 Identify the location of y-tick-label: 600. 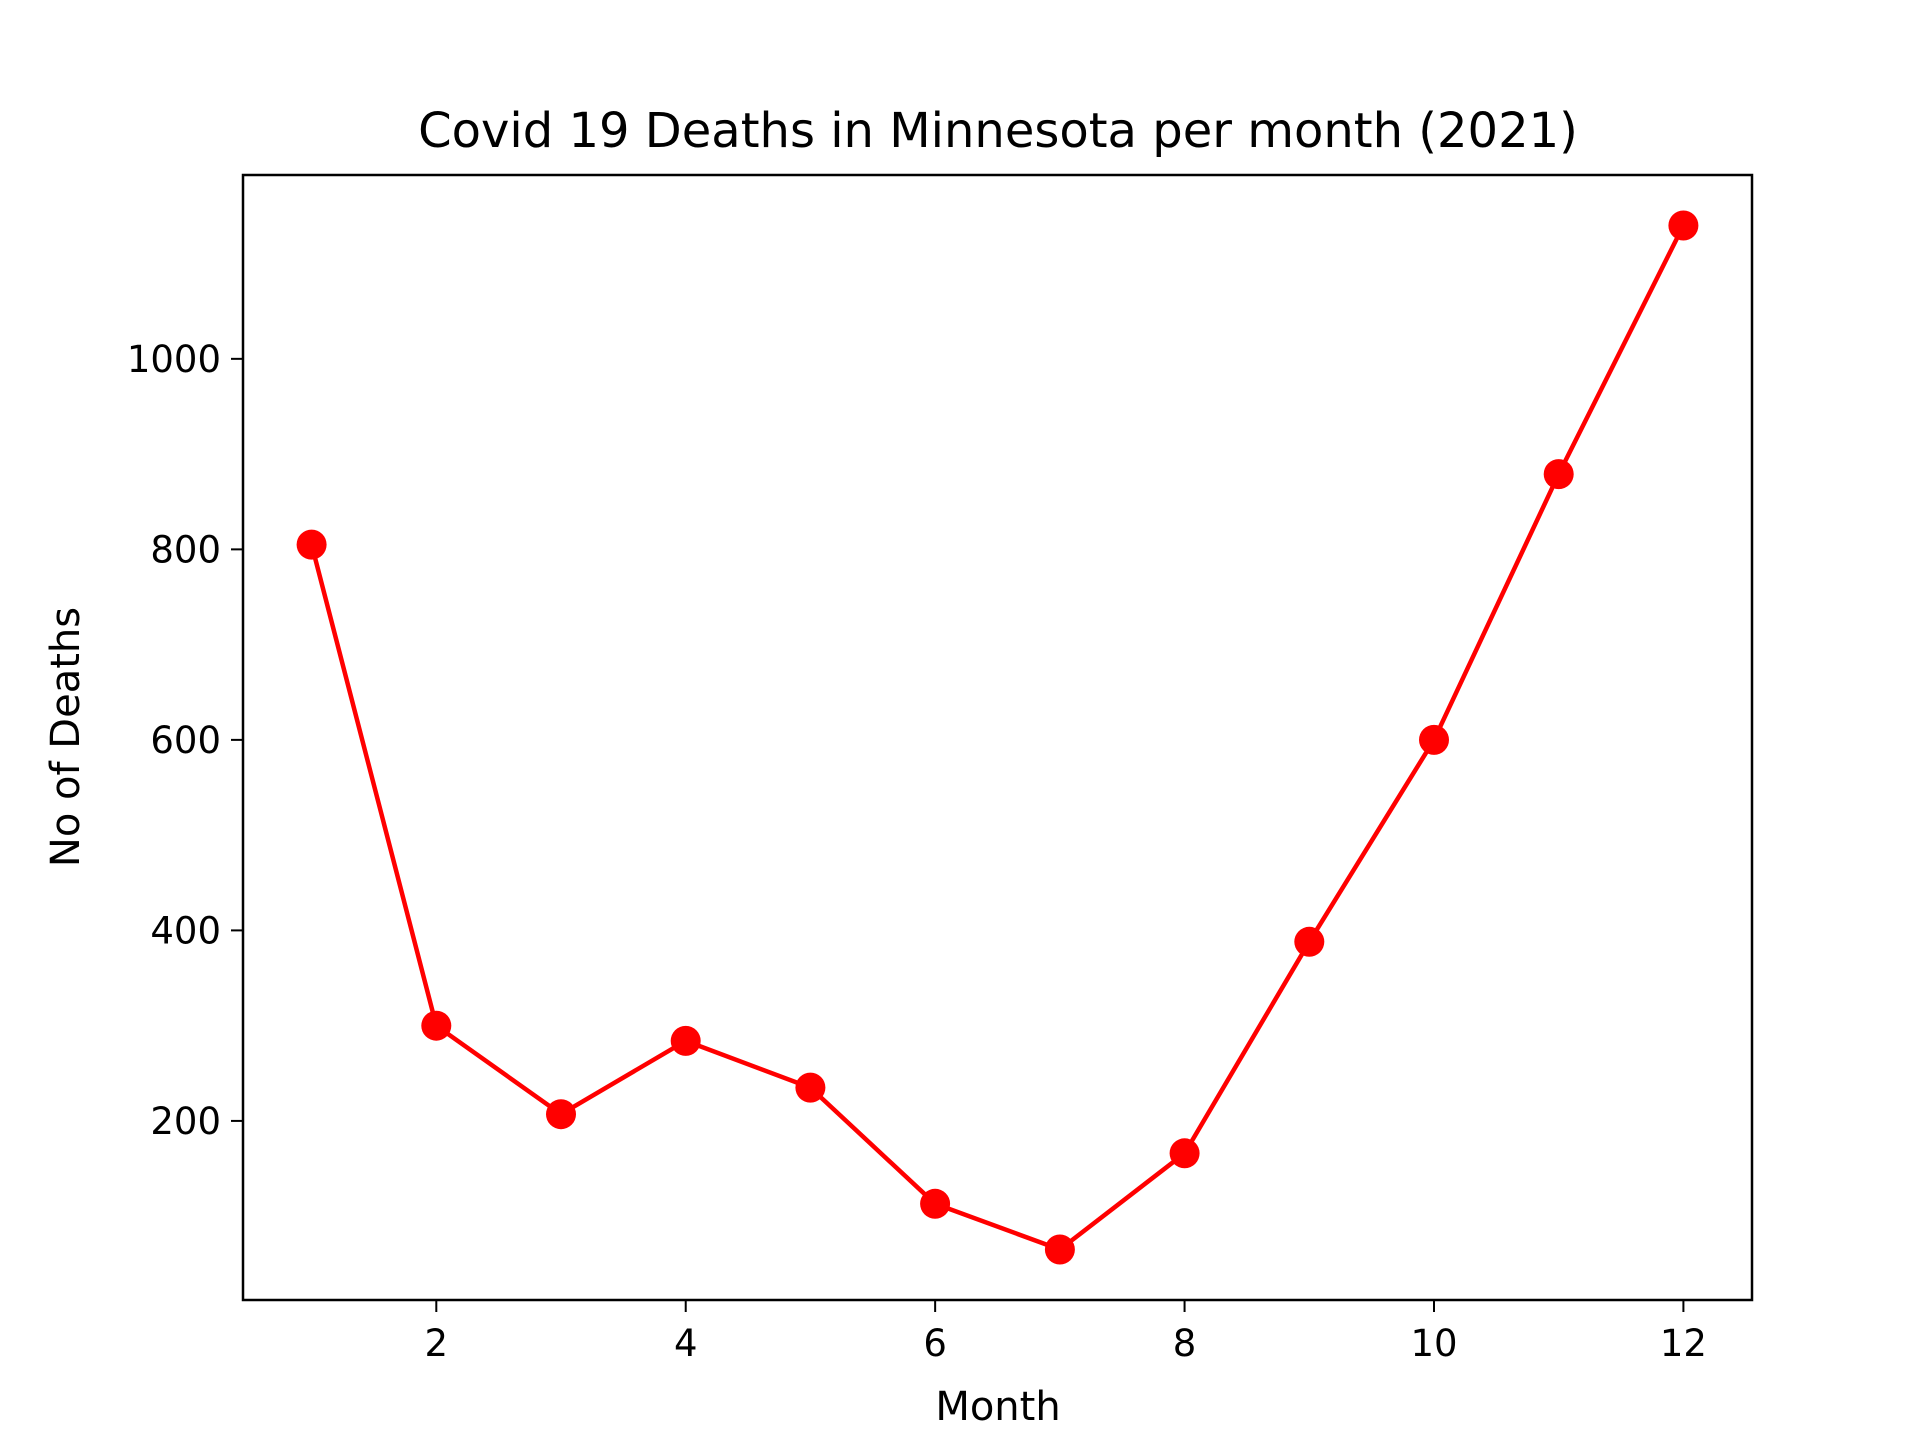
(185, 740).